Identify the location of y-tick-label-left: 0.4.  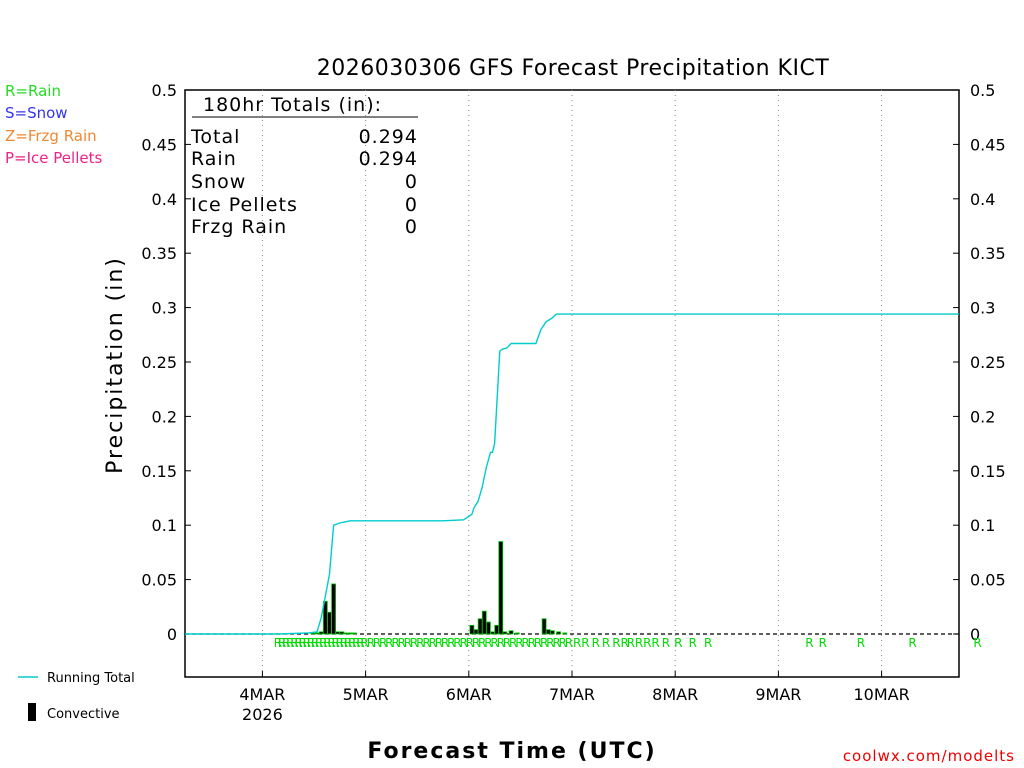
(164, 199).